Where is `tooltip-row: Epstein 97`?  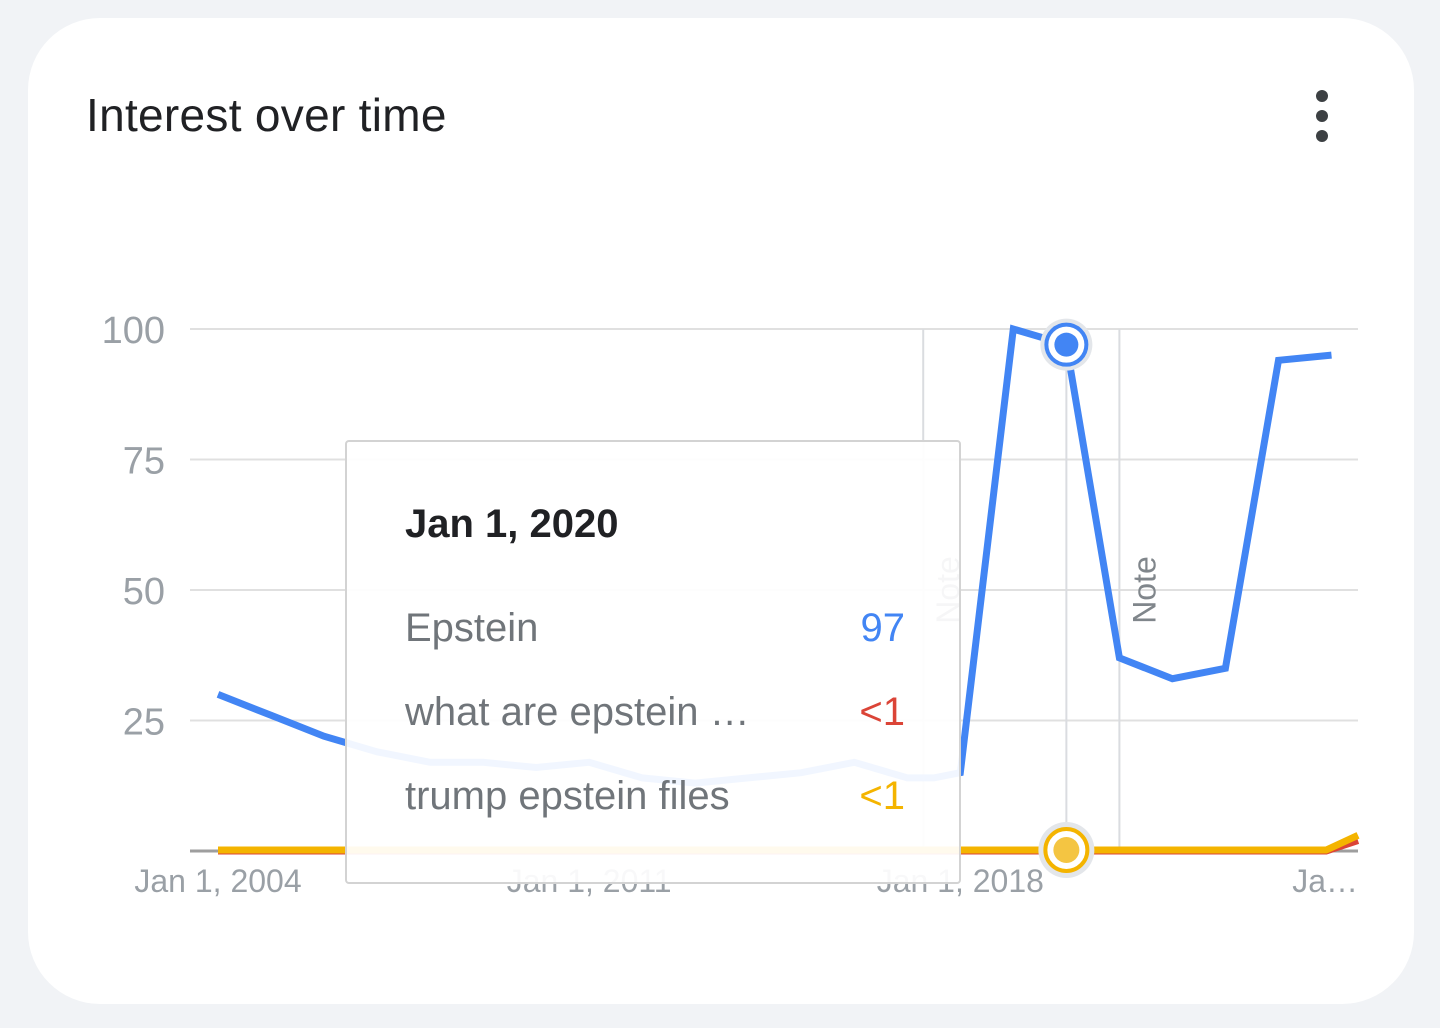
tooltip-row: Epstein 97 is located at coordinates (655, 631).